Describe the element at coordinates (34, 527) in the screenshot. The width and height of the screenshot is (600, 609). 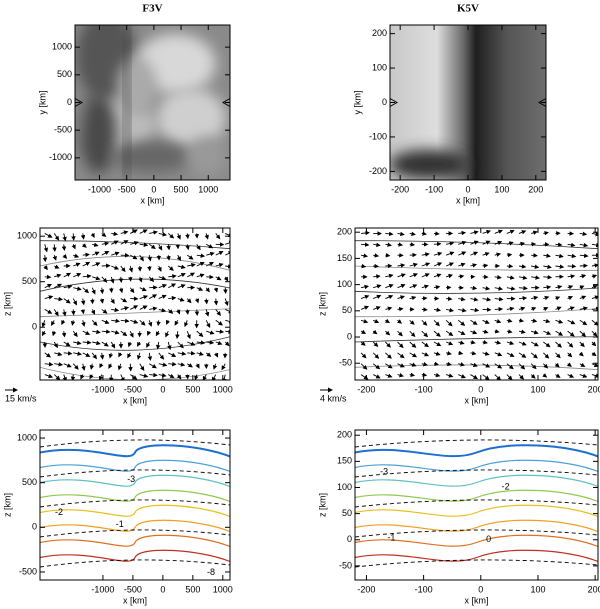
I see `y-tick-label: 0` at that location.